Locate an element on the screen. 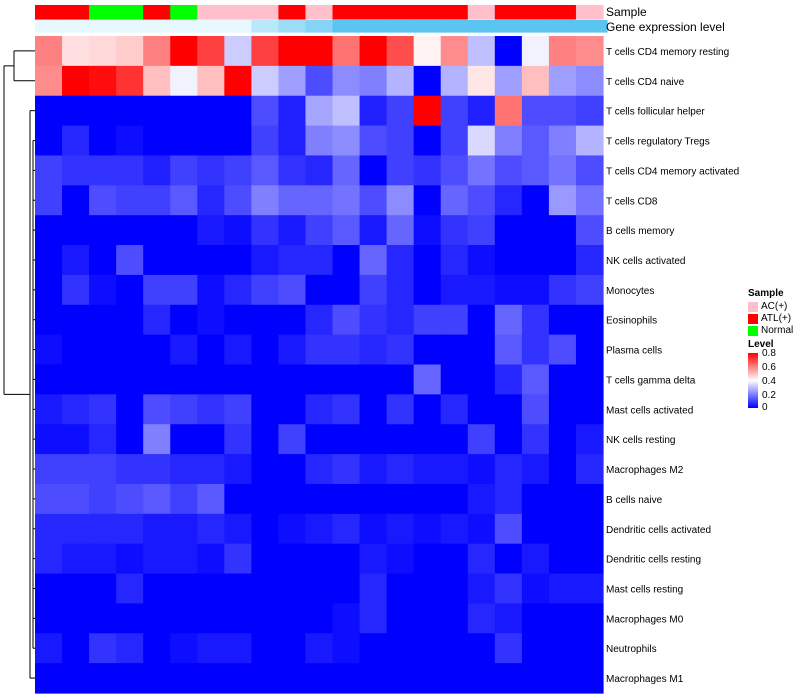 Image resolution: width=800 pixels, height=700 pixels. level-tick-0: 0 is located at coordinates (765, 407).